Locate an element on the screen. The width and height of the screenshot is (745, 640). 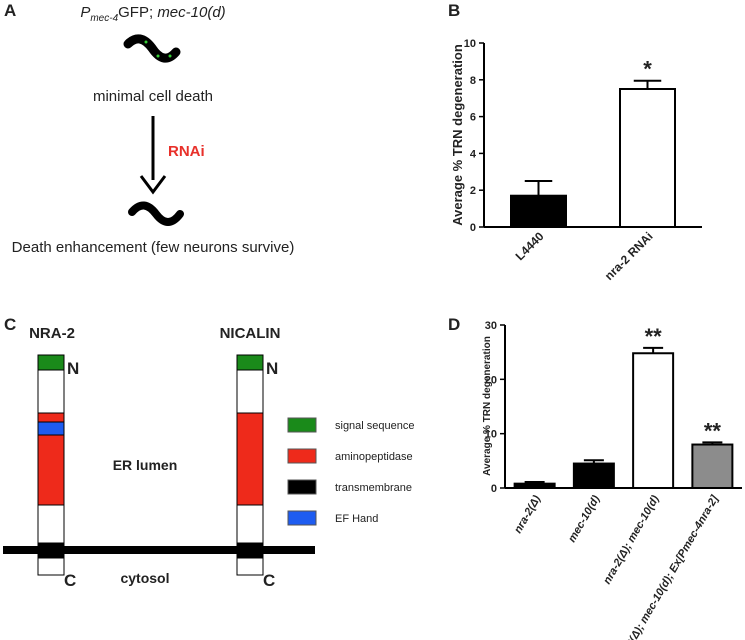
genotype: Pmec-4GFP; mec-10(d) is located at coordinates (152, 14).